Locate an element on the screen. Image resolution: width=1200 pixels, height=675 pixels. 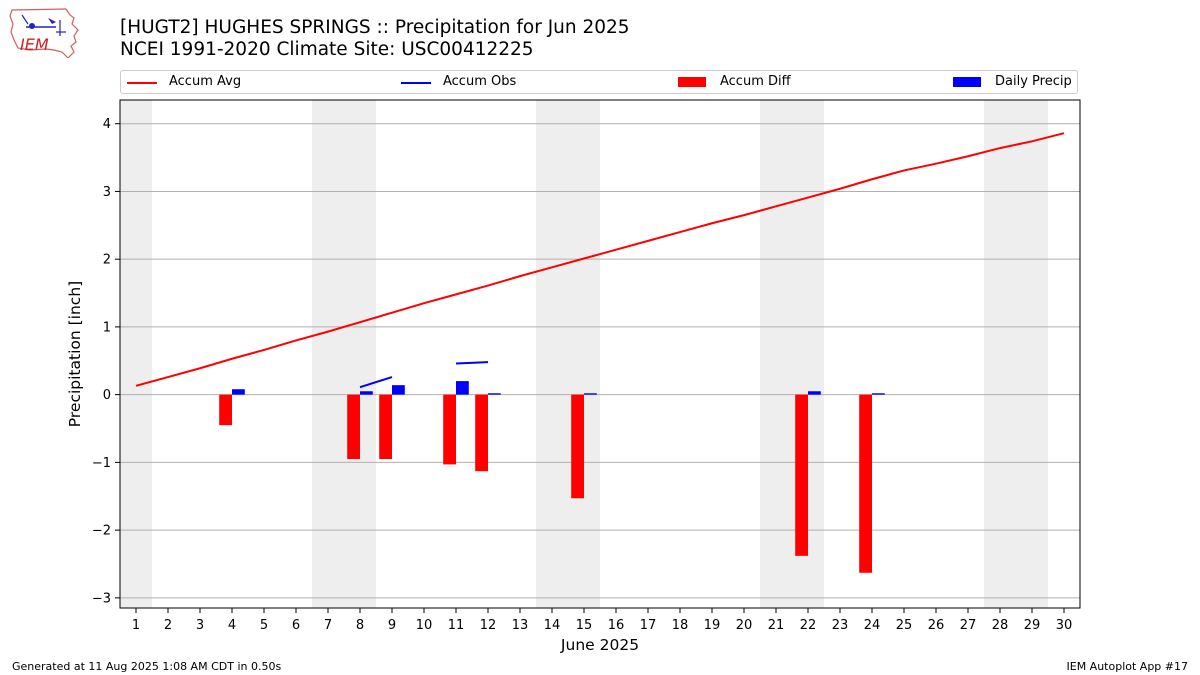
x-tick-label: 23 is located at coordinates (840, 625).